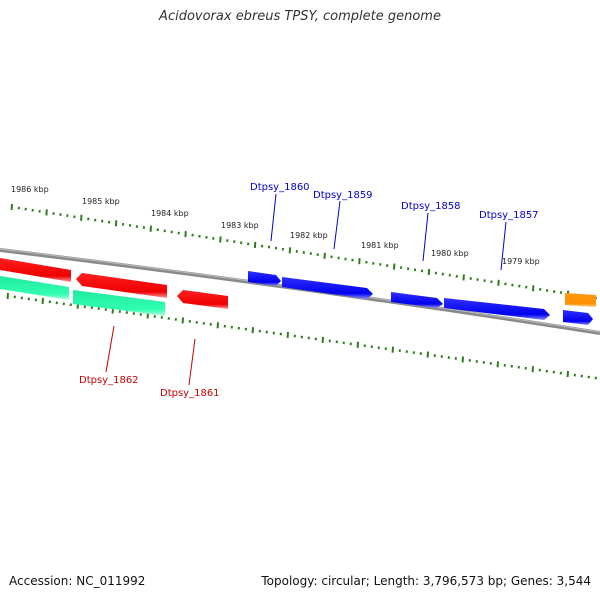  What do you see at coordinates (450, 253) in the screenshot?
I see `scale-label: 1980 kbp` at bounding box center [450, 253].